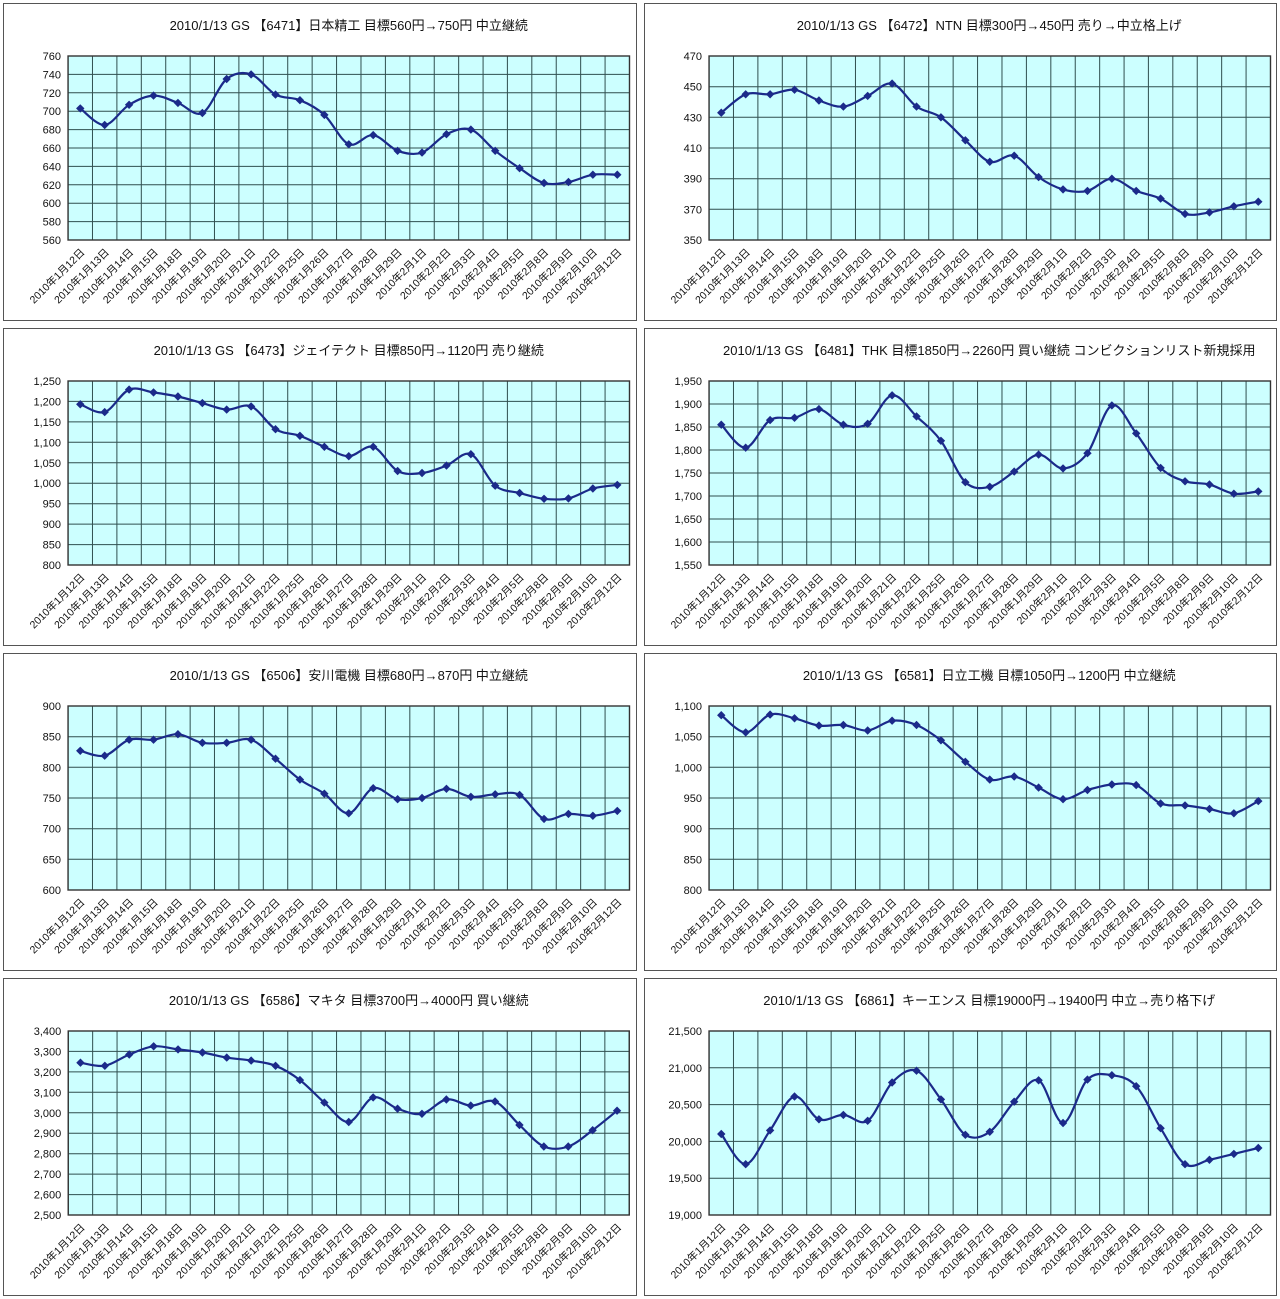 This screenshot has height=1299, width=1280. Describe the element at coordinates (692, 180) in the screenshot. I see `svg-text: 390` at that location.